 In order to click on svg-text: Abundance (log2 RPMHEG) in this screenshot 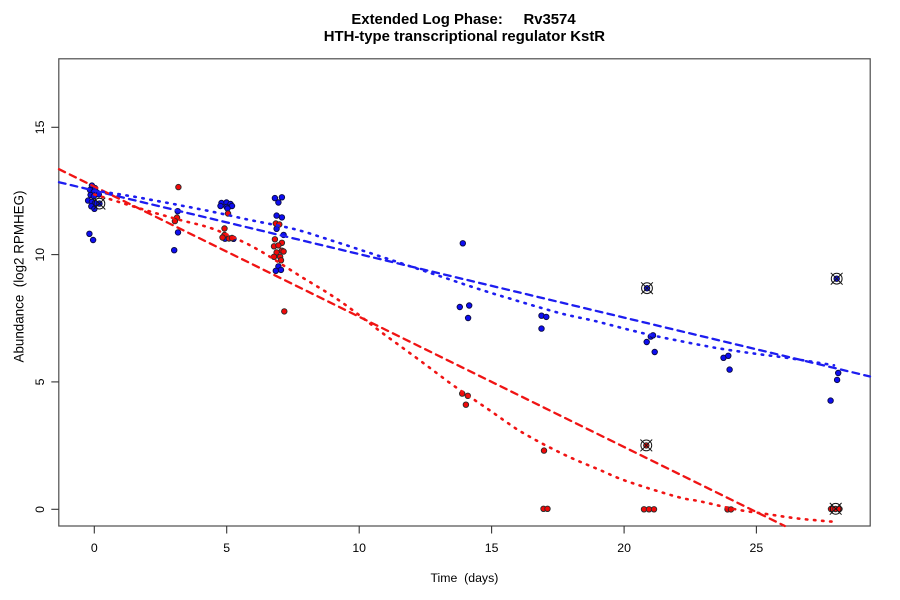, I will do `click(19, 277)`.